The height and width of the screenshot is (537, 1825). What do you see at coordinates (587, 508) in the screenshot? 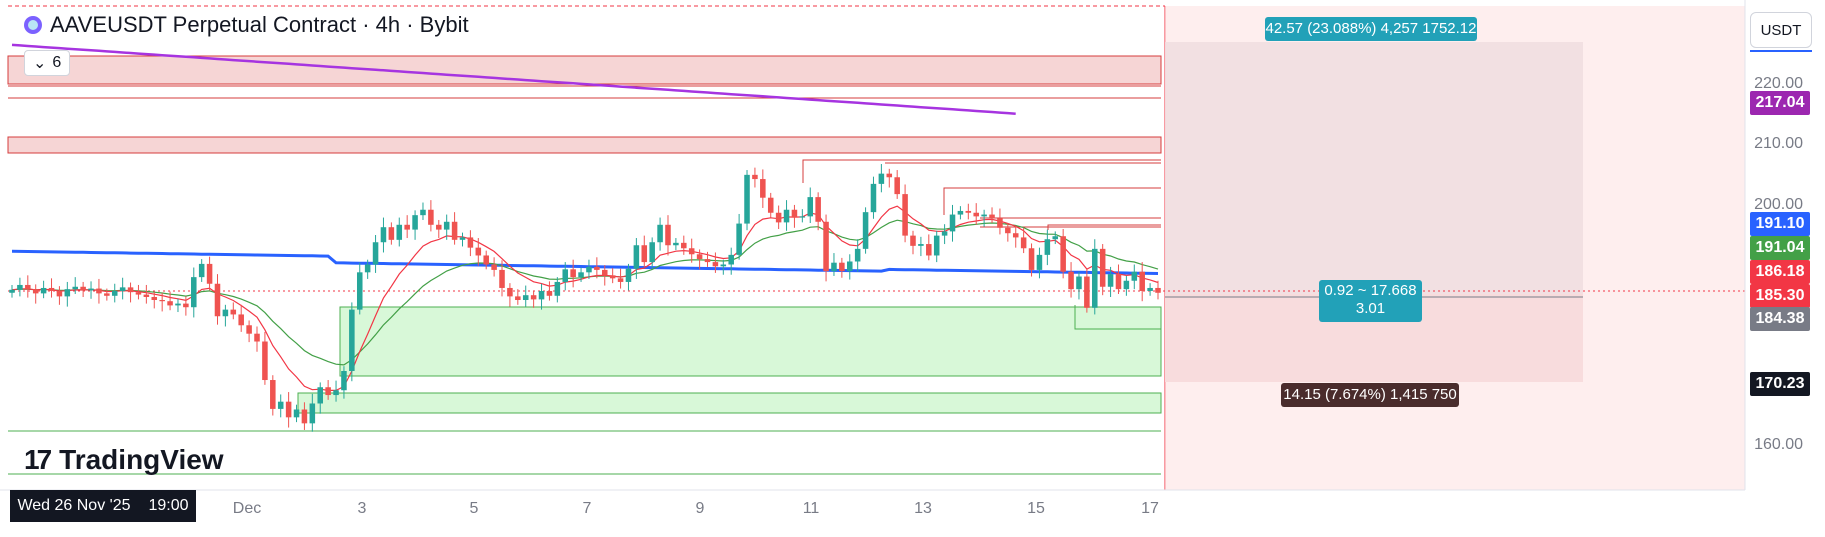
I see `time-tick: 7` at bounding box center [587, 508].